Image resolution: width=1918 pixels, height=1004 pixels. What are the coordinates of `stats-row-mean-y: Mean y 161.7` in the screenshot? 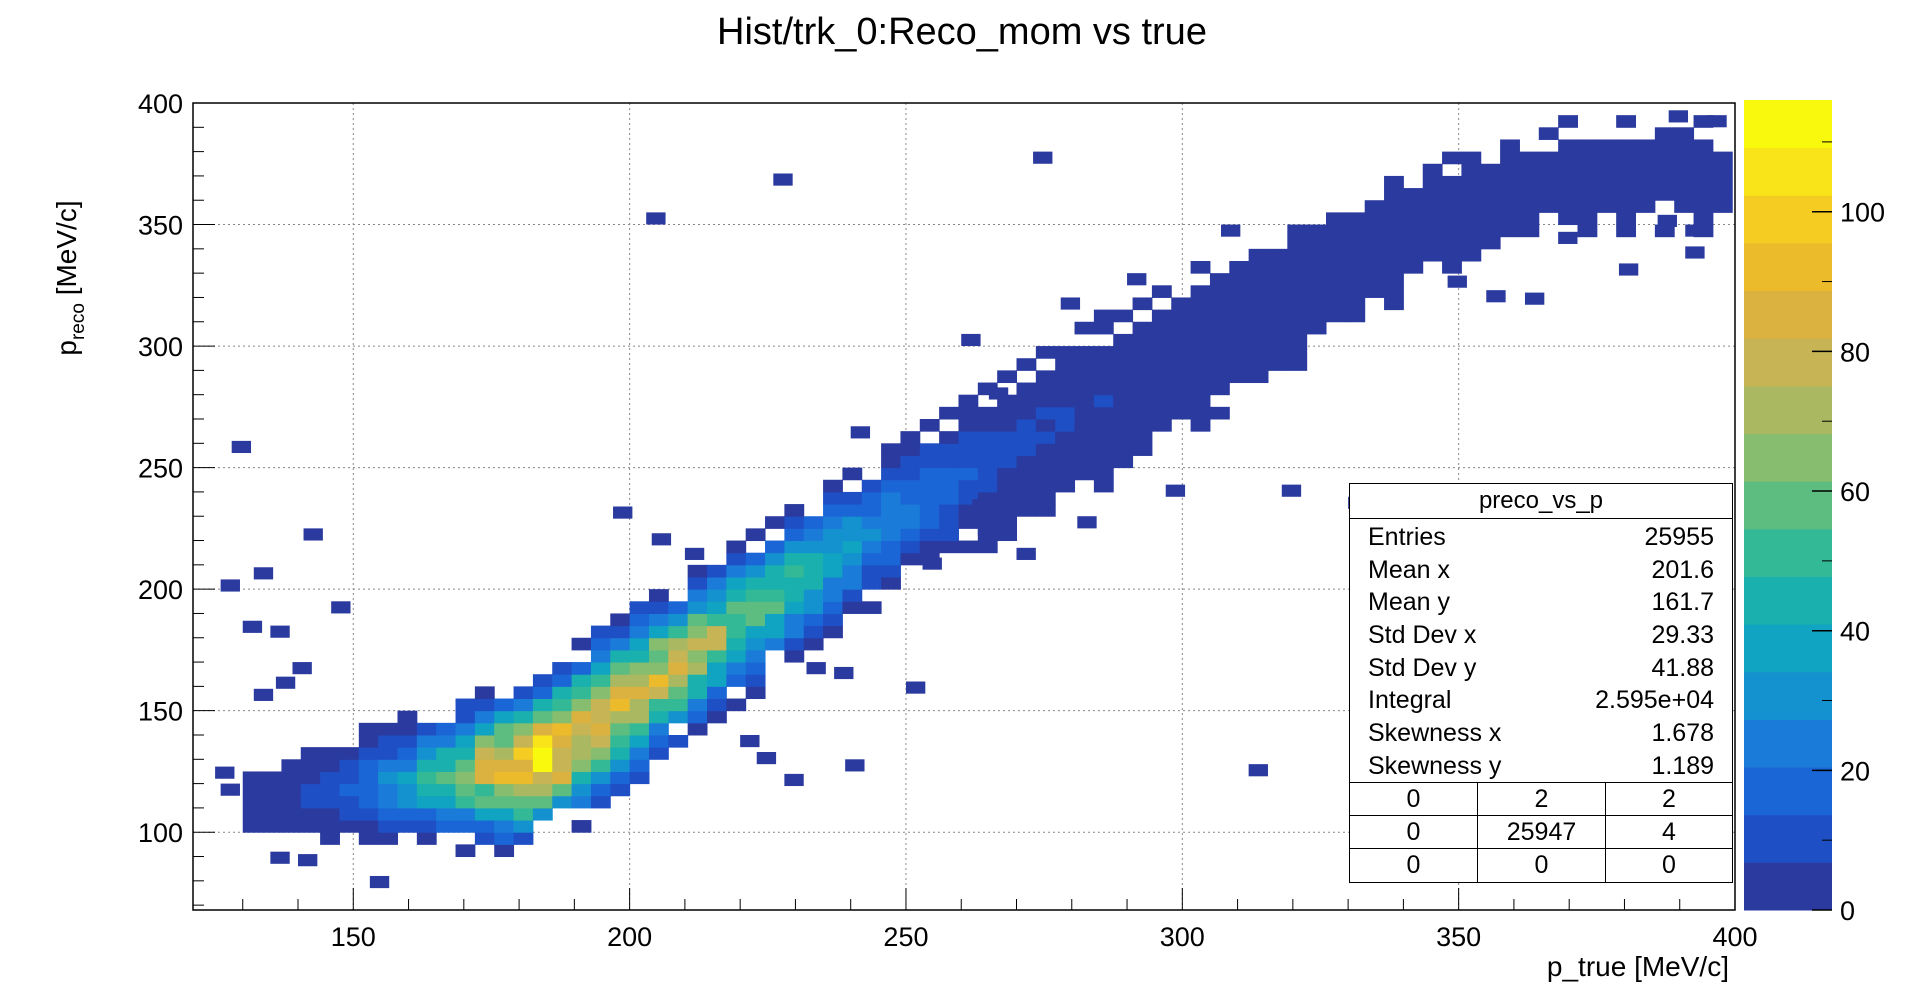 It's located at (1541, 602).